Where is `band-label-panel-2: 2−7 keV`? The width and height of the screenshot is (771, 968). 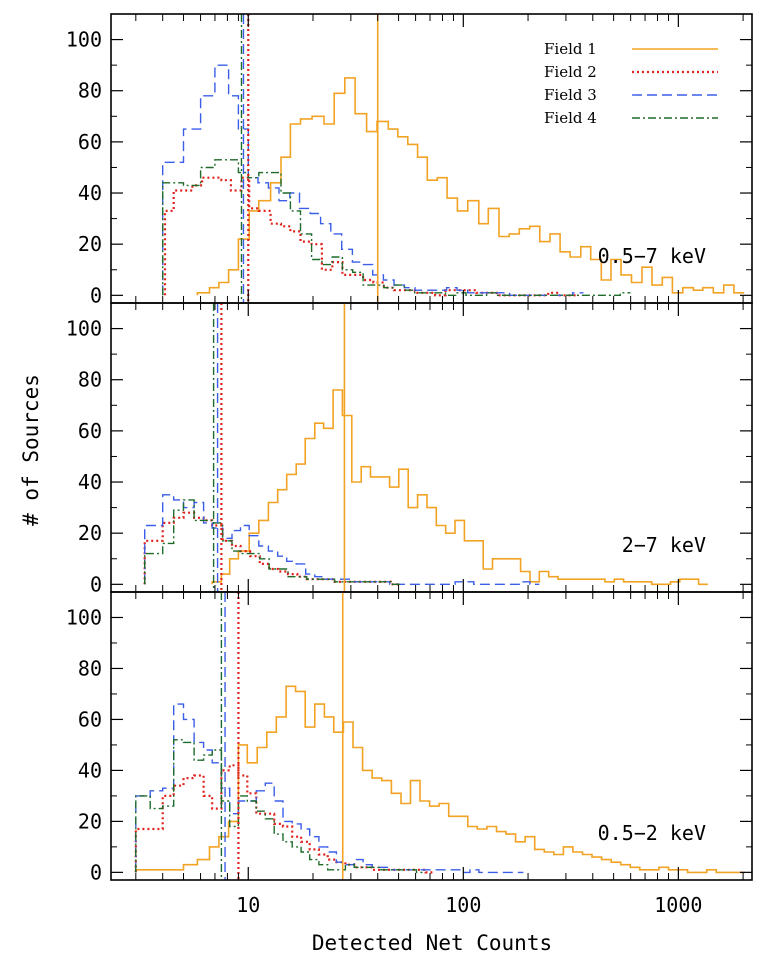
band-label-panel-2: 2−7 keV is located at coordinates (664, 545).